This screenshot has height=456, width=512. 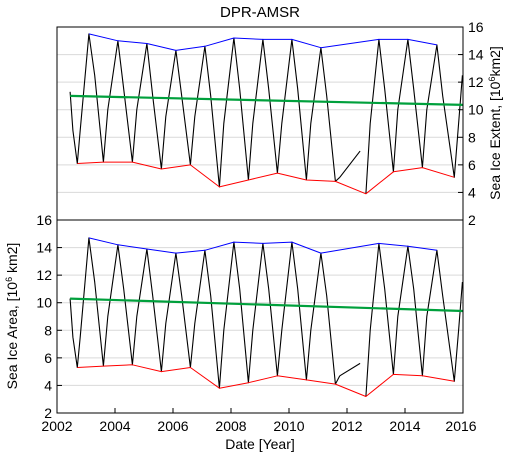 What do you see at coordinates (12, 316) in the screenshot?
I see `bottom-y-axis-label: Sea Ice Area, [106 km2]` at bounding box center [12, 316].